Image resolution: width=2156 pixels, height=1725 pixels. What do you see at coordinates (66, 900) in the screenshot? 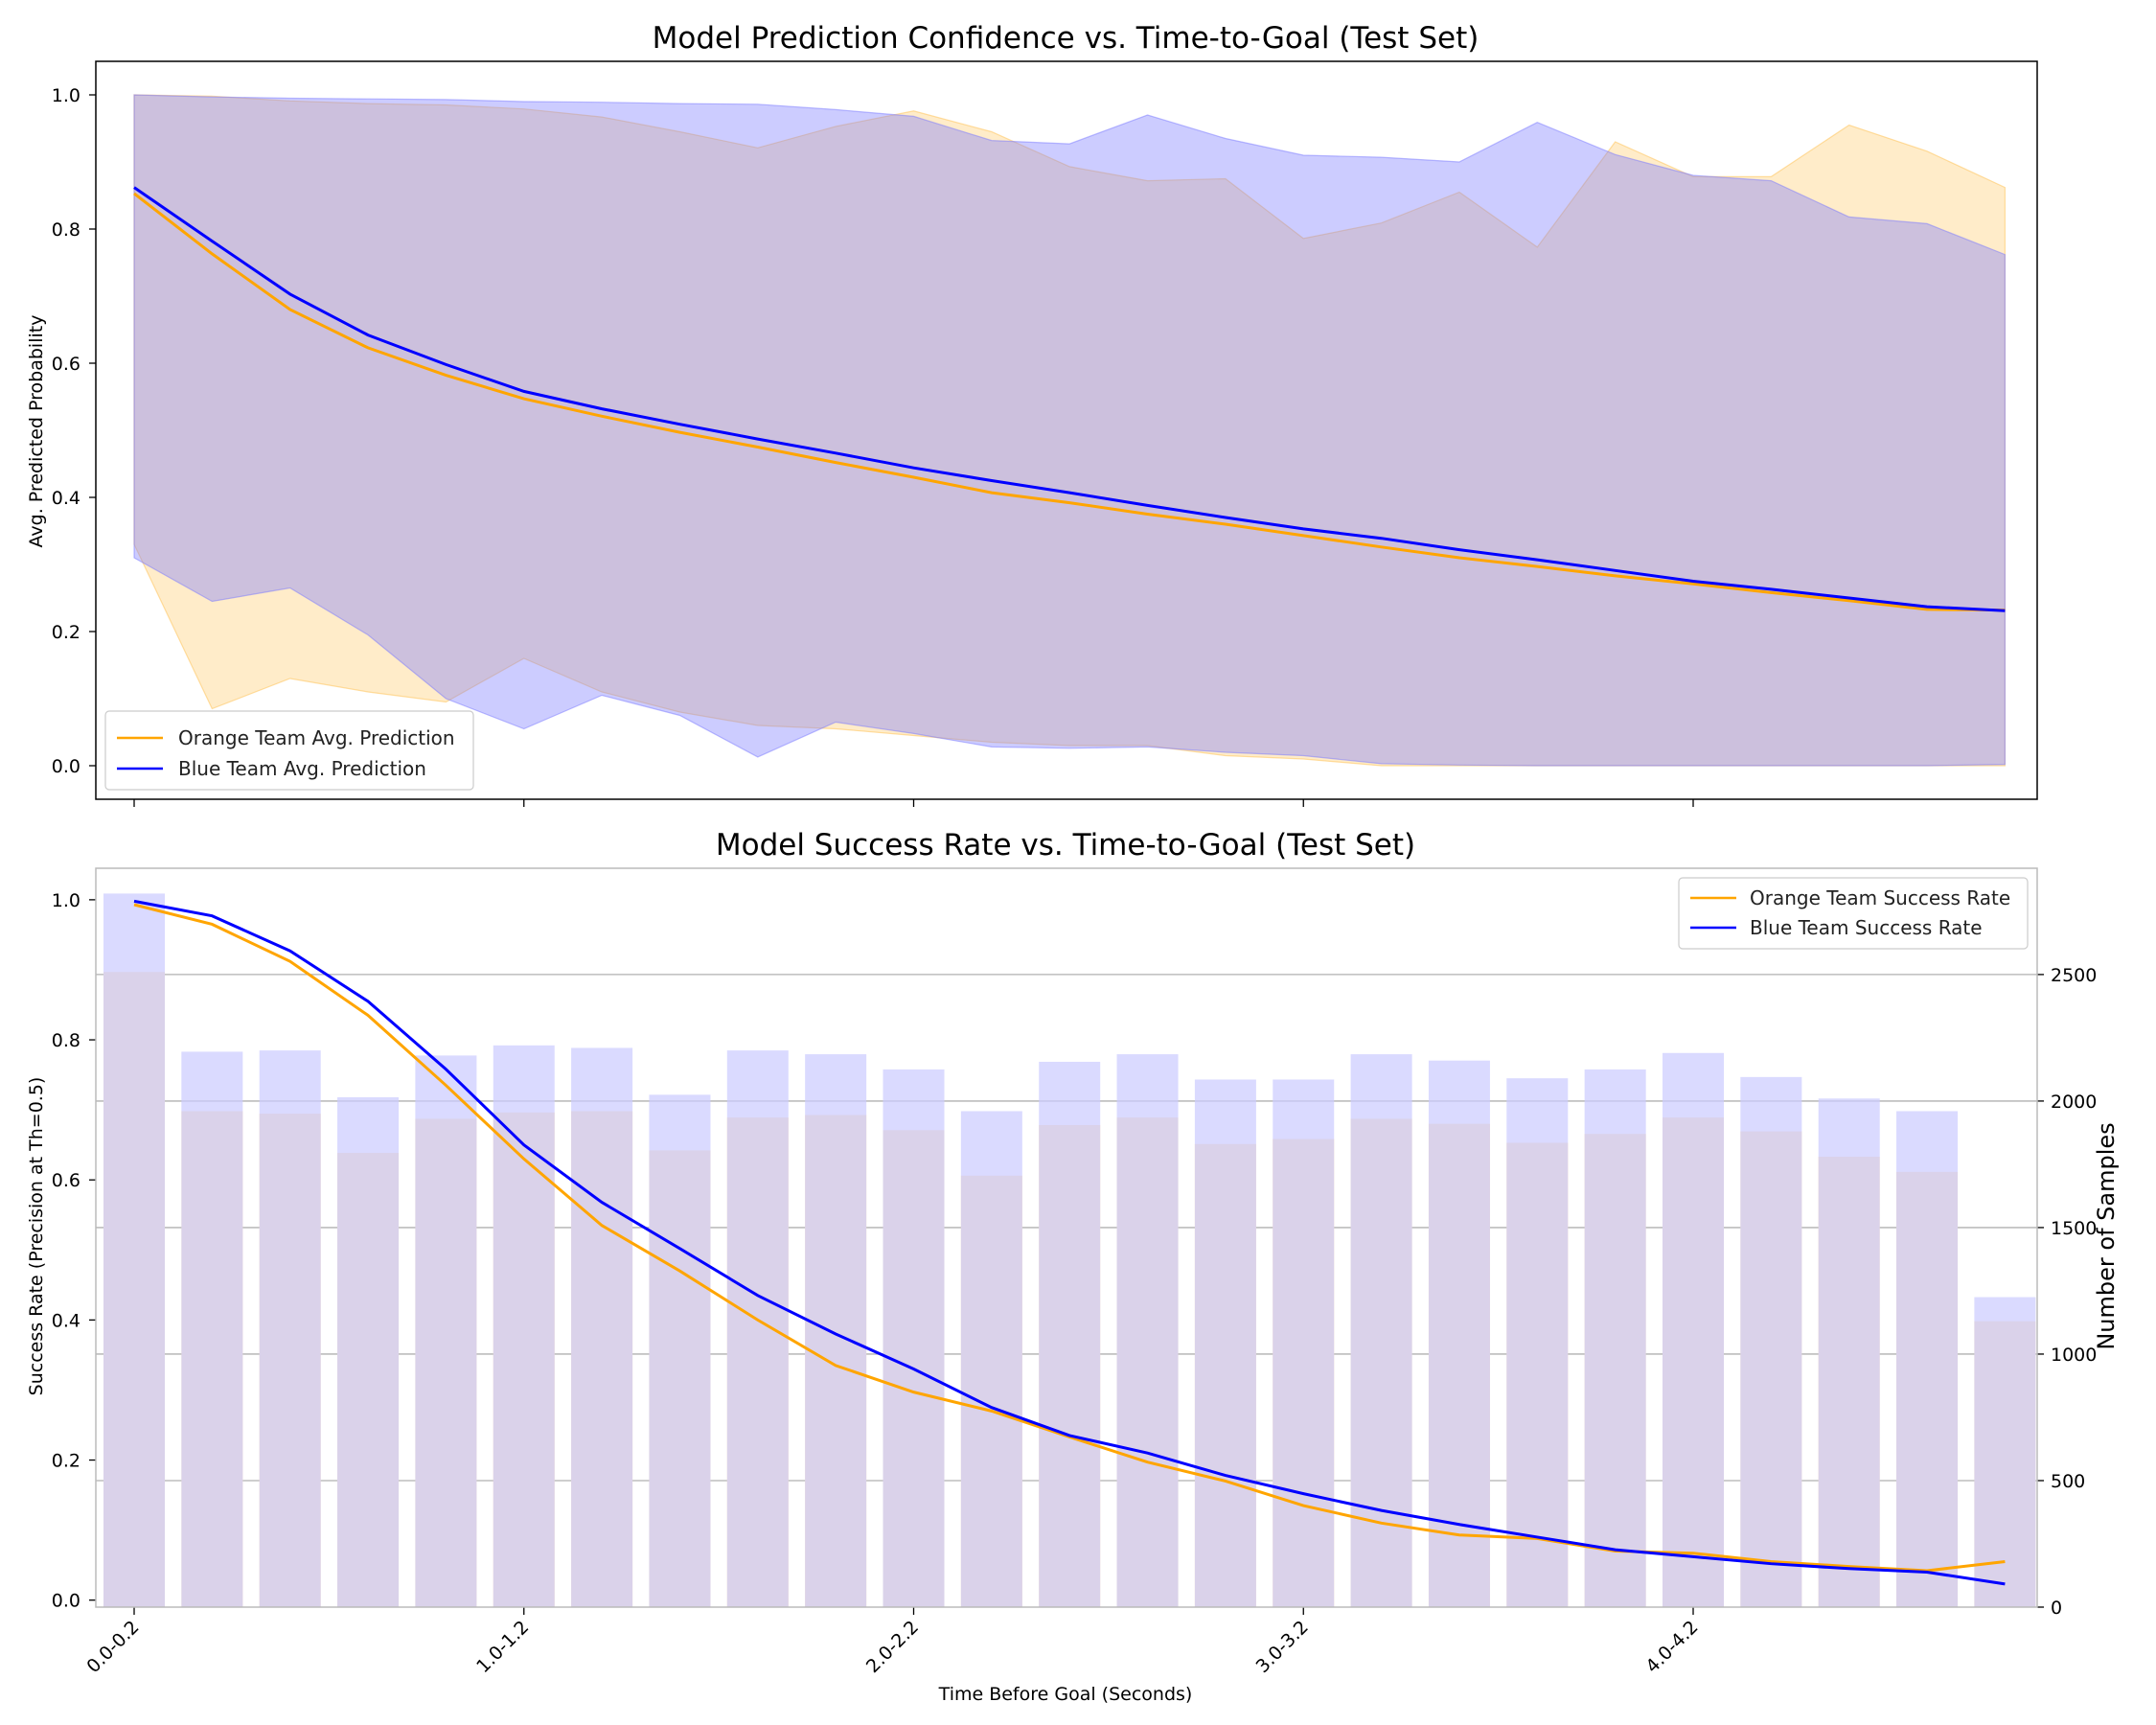
I see `bottom-y-tick-label: 1.0` at bounding box center [66, 900].